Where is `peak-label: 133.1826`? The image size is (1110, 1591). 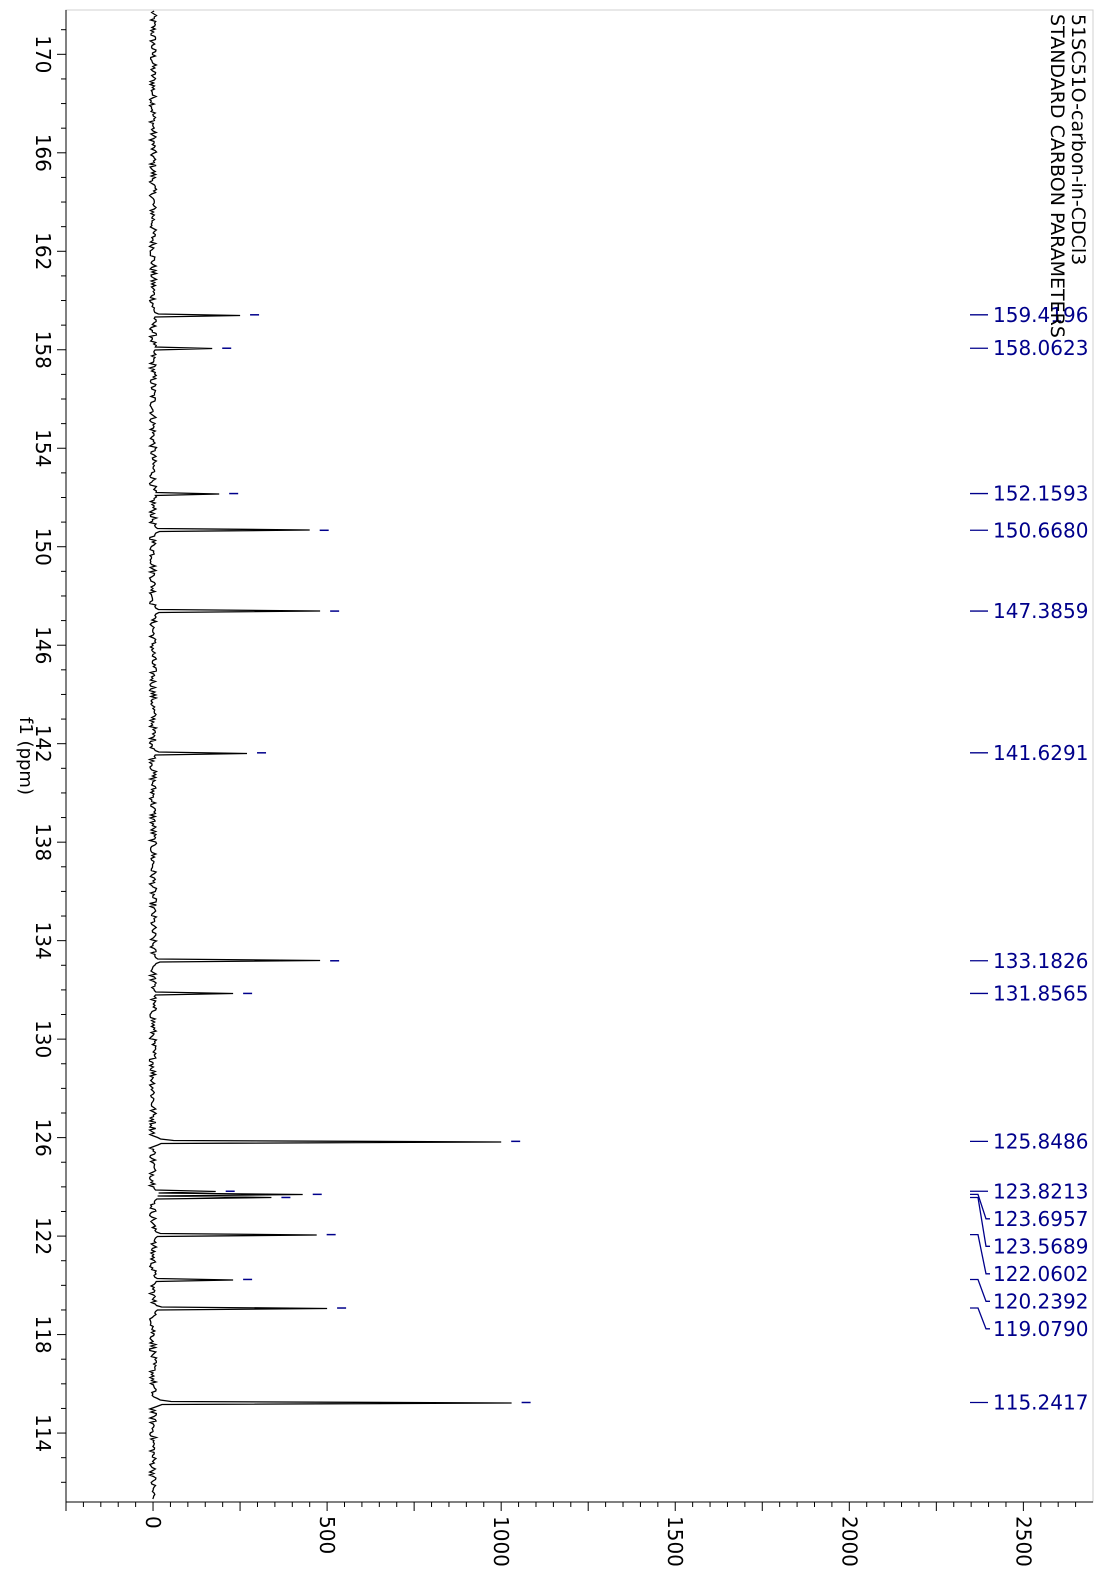
peak-label: 133.1826 is located at coordinates (1040, 961).